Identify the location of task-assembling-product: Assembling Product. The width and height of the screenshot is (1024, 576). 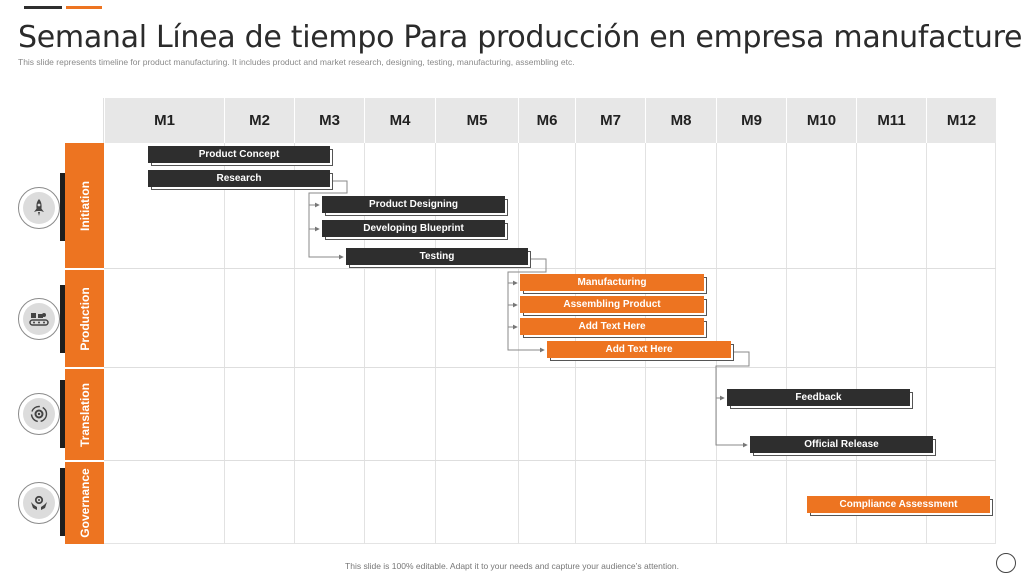
(612, 304).